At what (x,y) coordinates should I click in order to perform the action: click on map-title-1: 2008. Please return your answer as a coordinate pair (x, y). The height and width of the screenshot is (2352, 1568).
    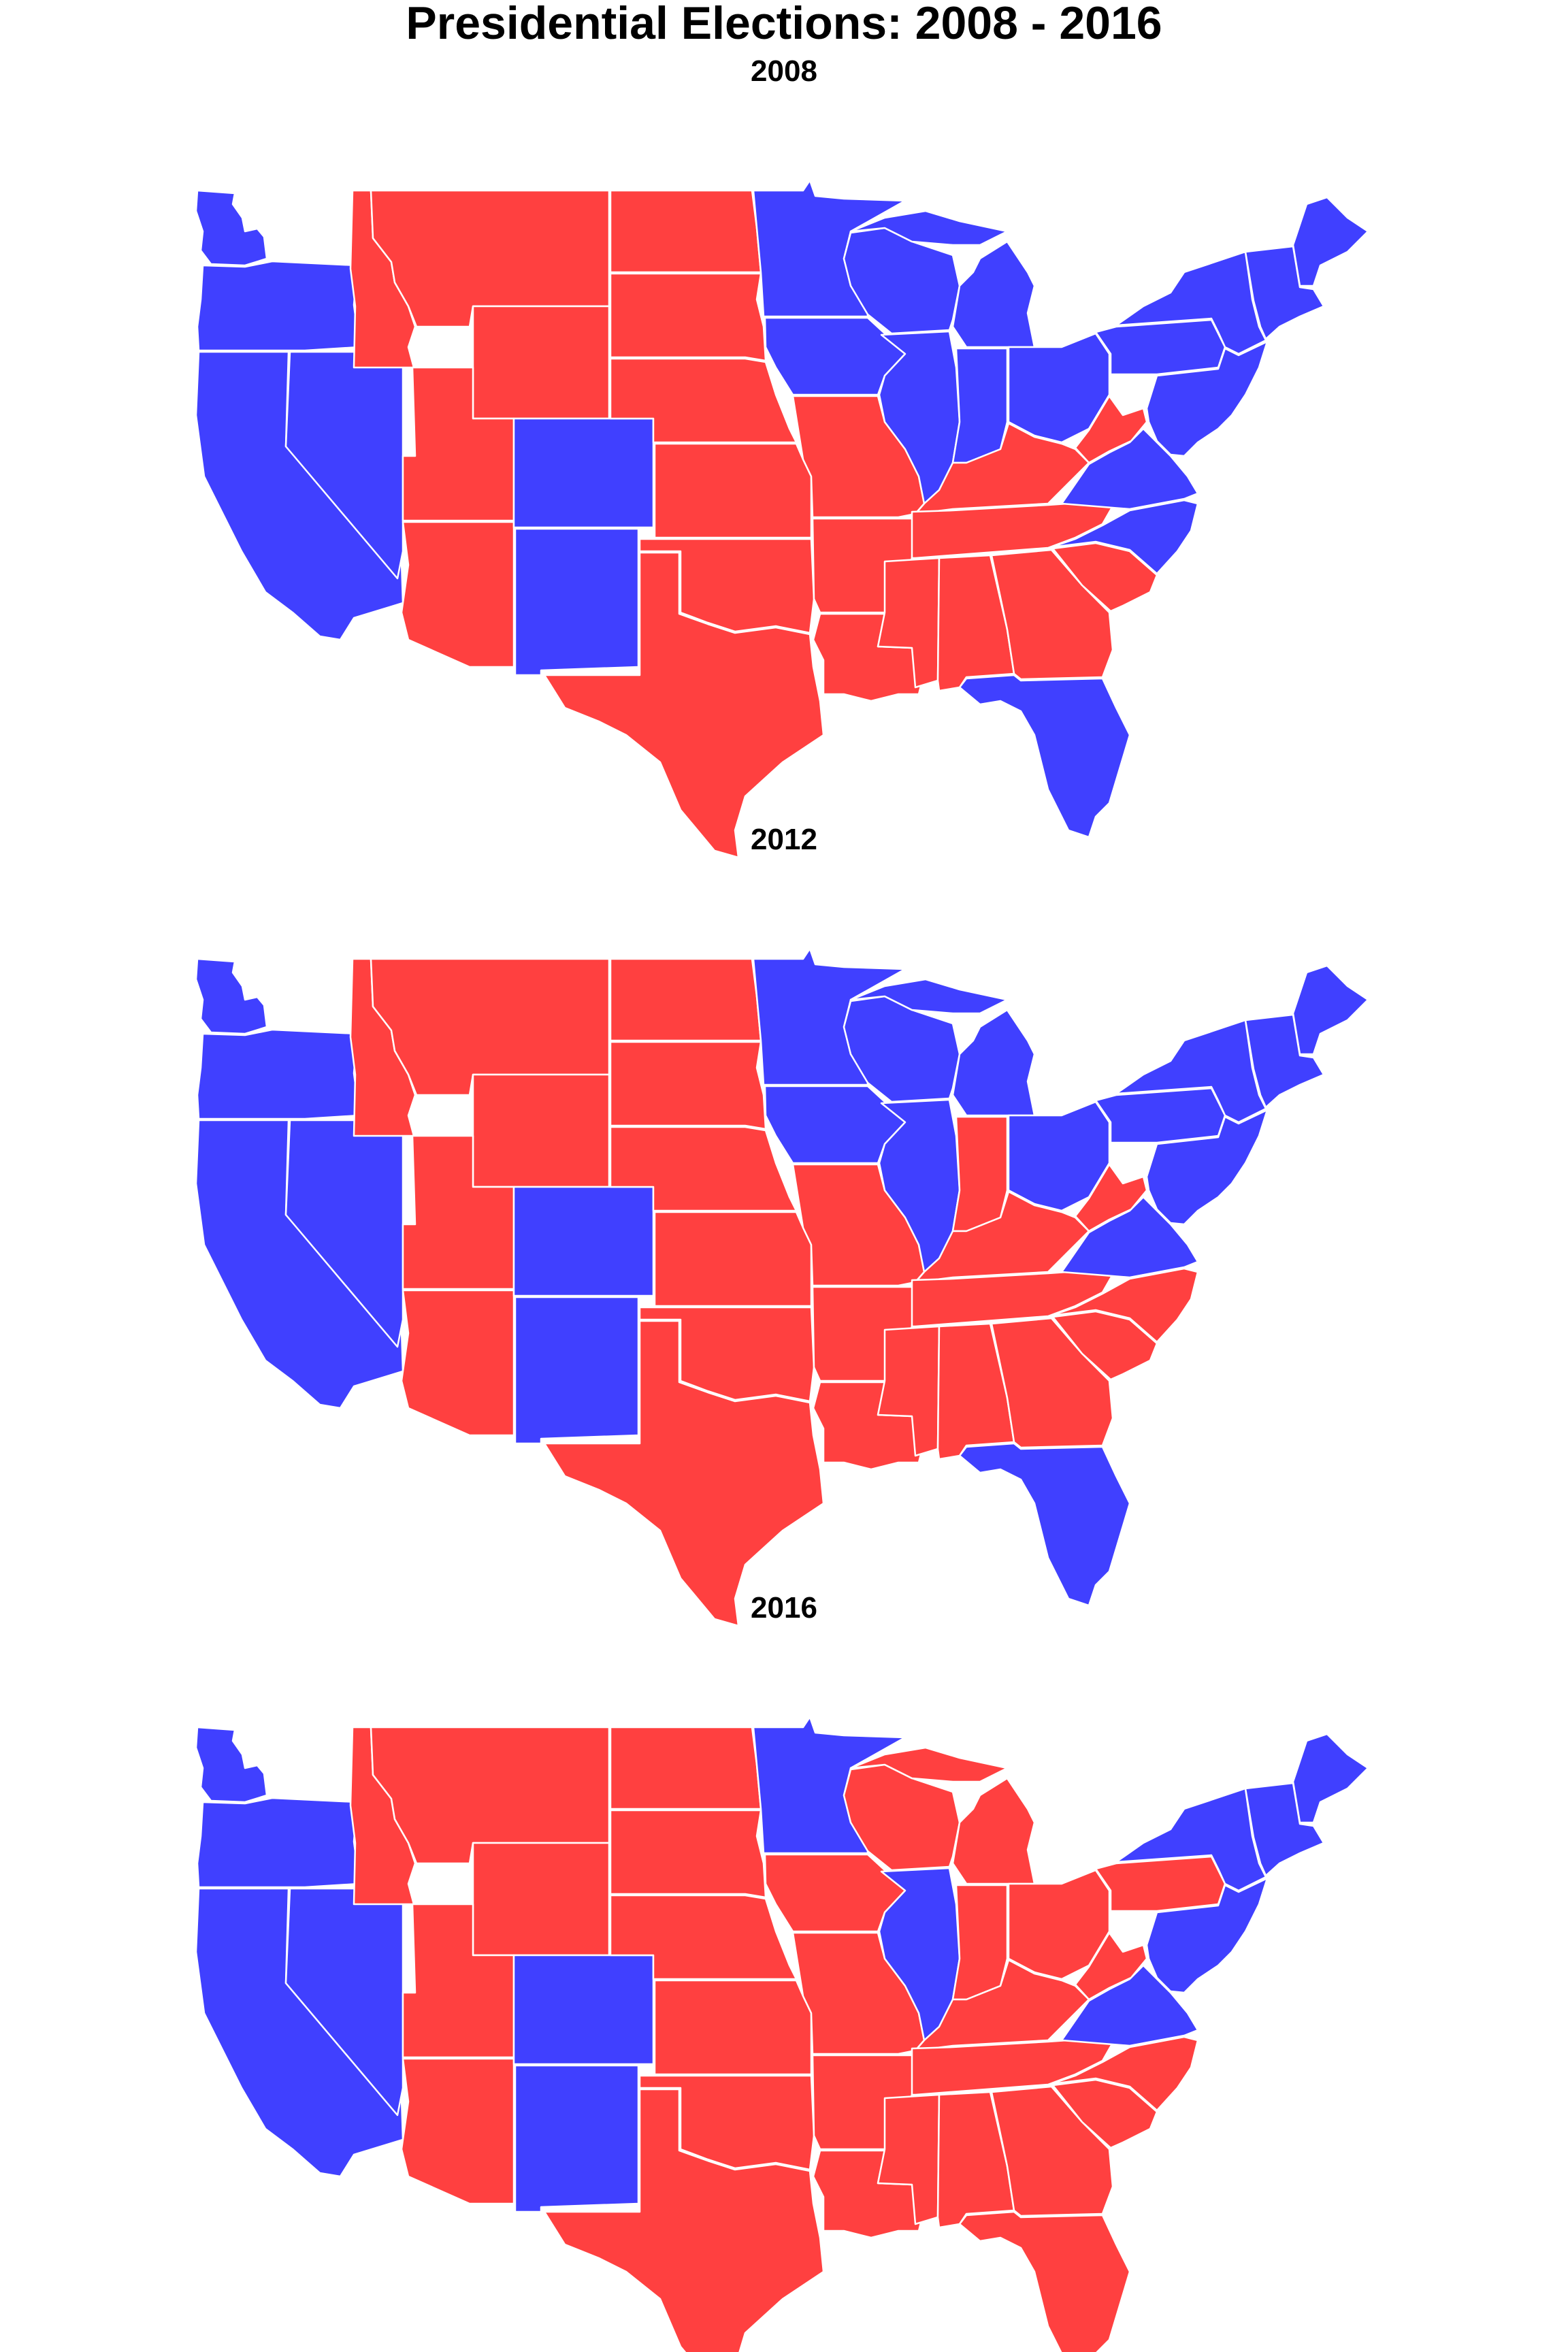
    Looking at the image, I should click on (784, 71).